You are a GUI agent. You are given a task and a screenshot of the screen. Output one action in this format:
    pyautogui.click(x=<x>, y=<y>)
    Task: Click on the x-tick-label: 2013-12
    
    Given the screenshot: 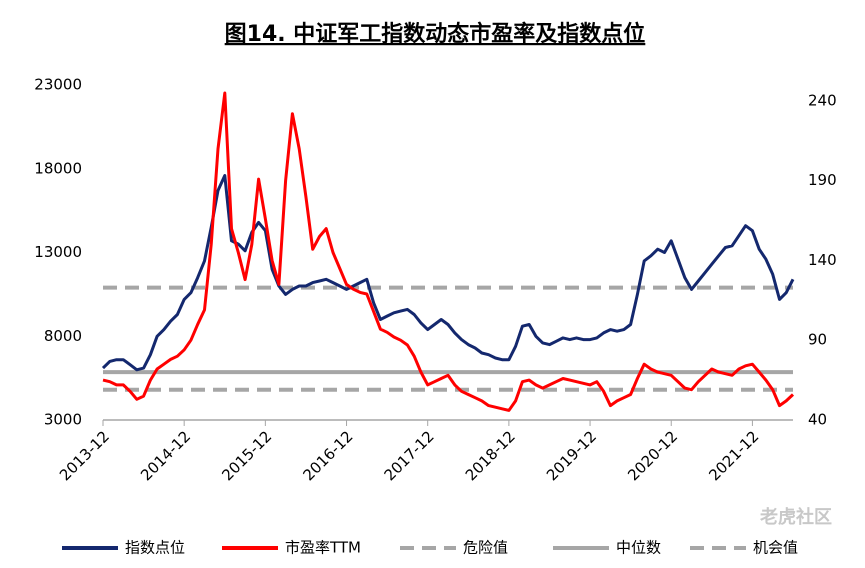 What is the action you would take?
    pyautogui.click(x=84, y=455)
    